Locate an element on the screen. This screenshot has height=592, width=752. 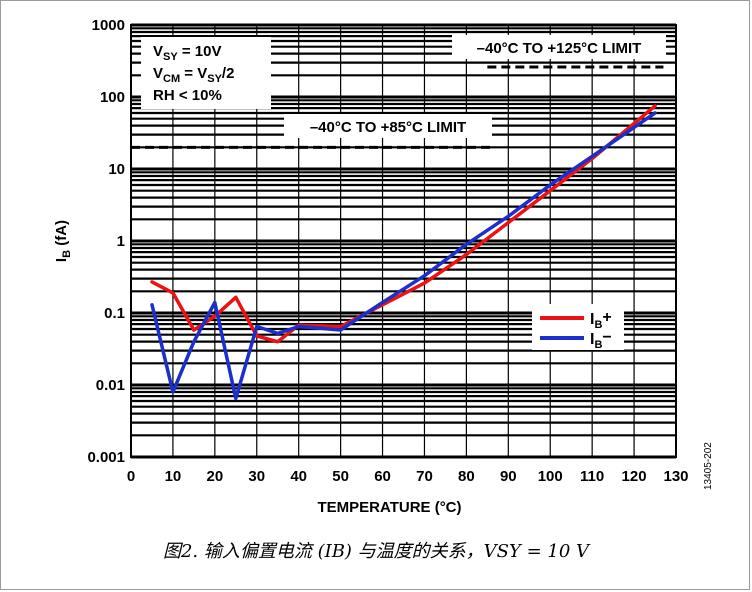
y-axis-label: IB (fA) is located at coordinates (63, 241).